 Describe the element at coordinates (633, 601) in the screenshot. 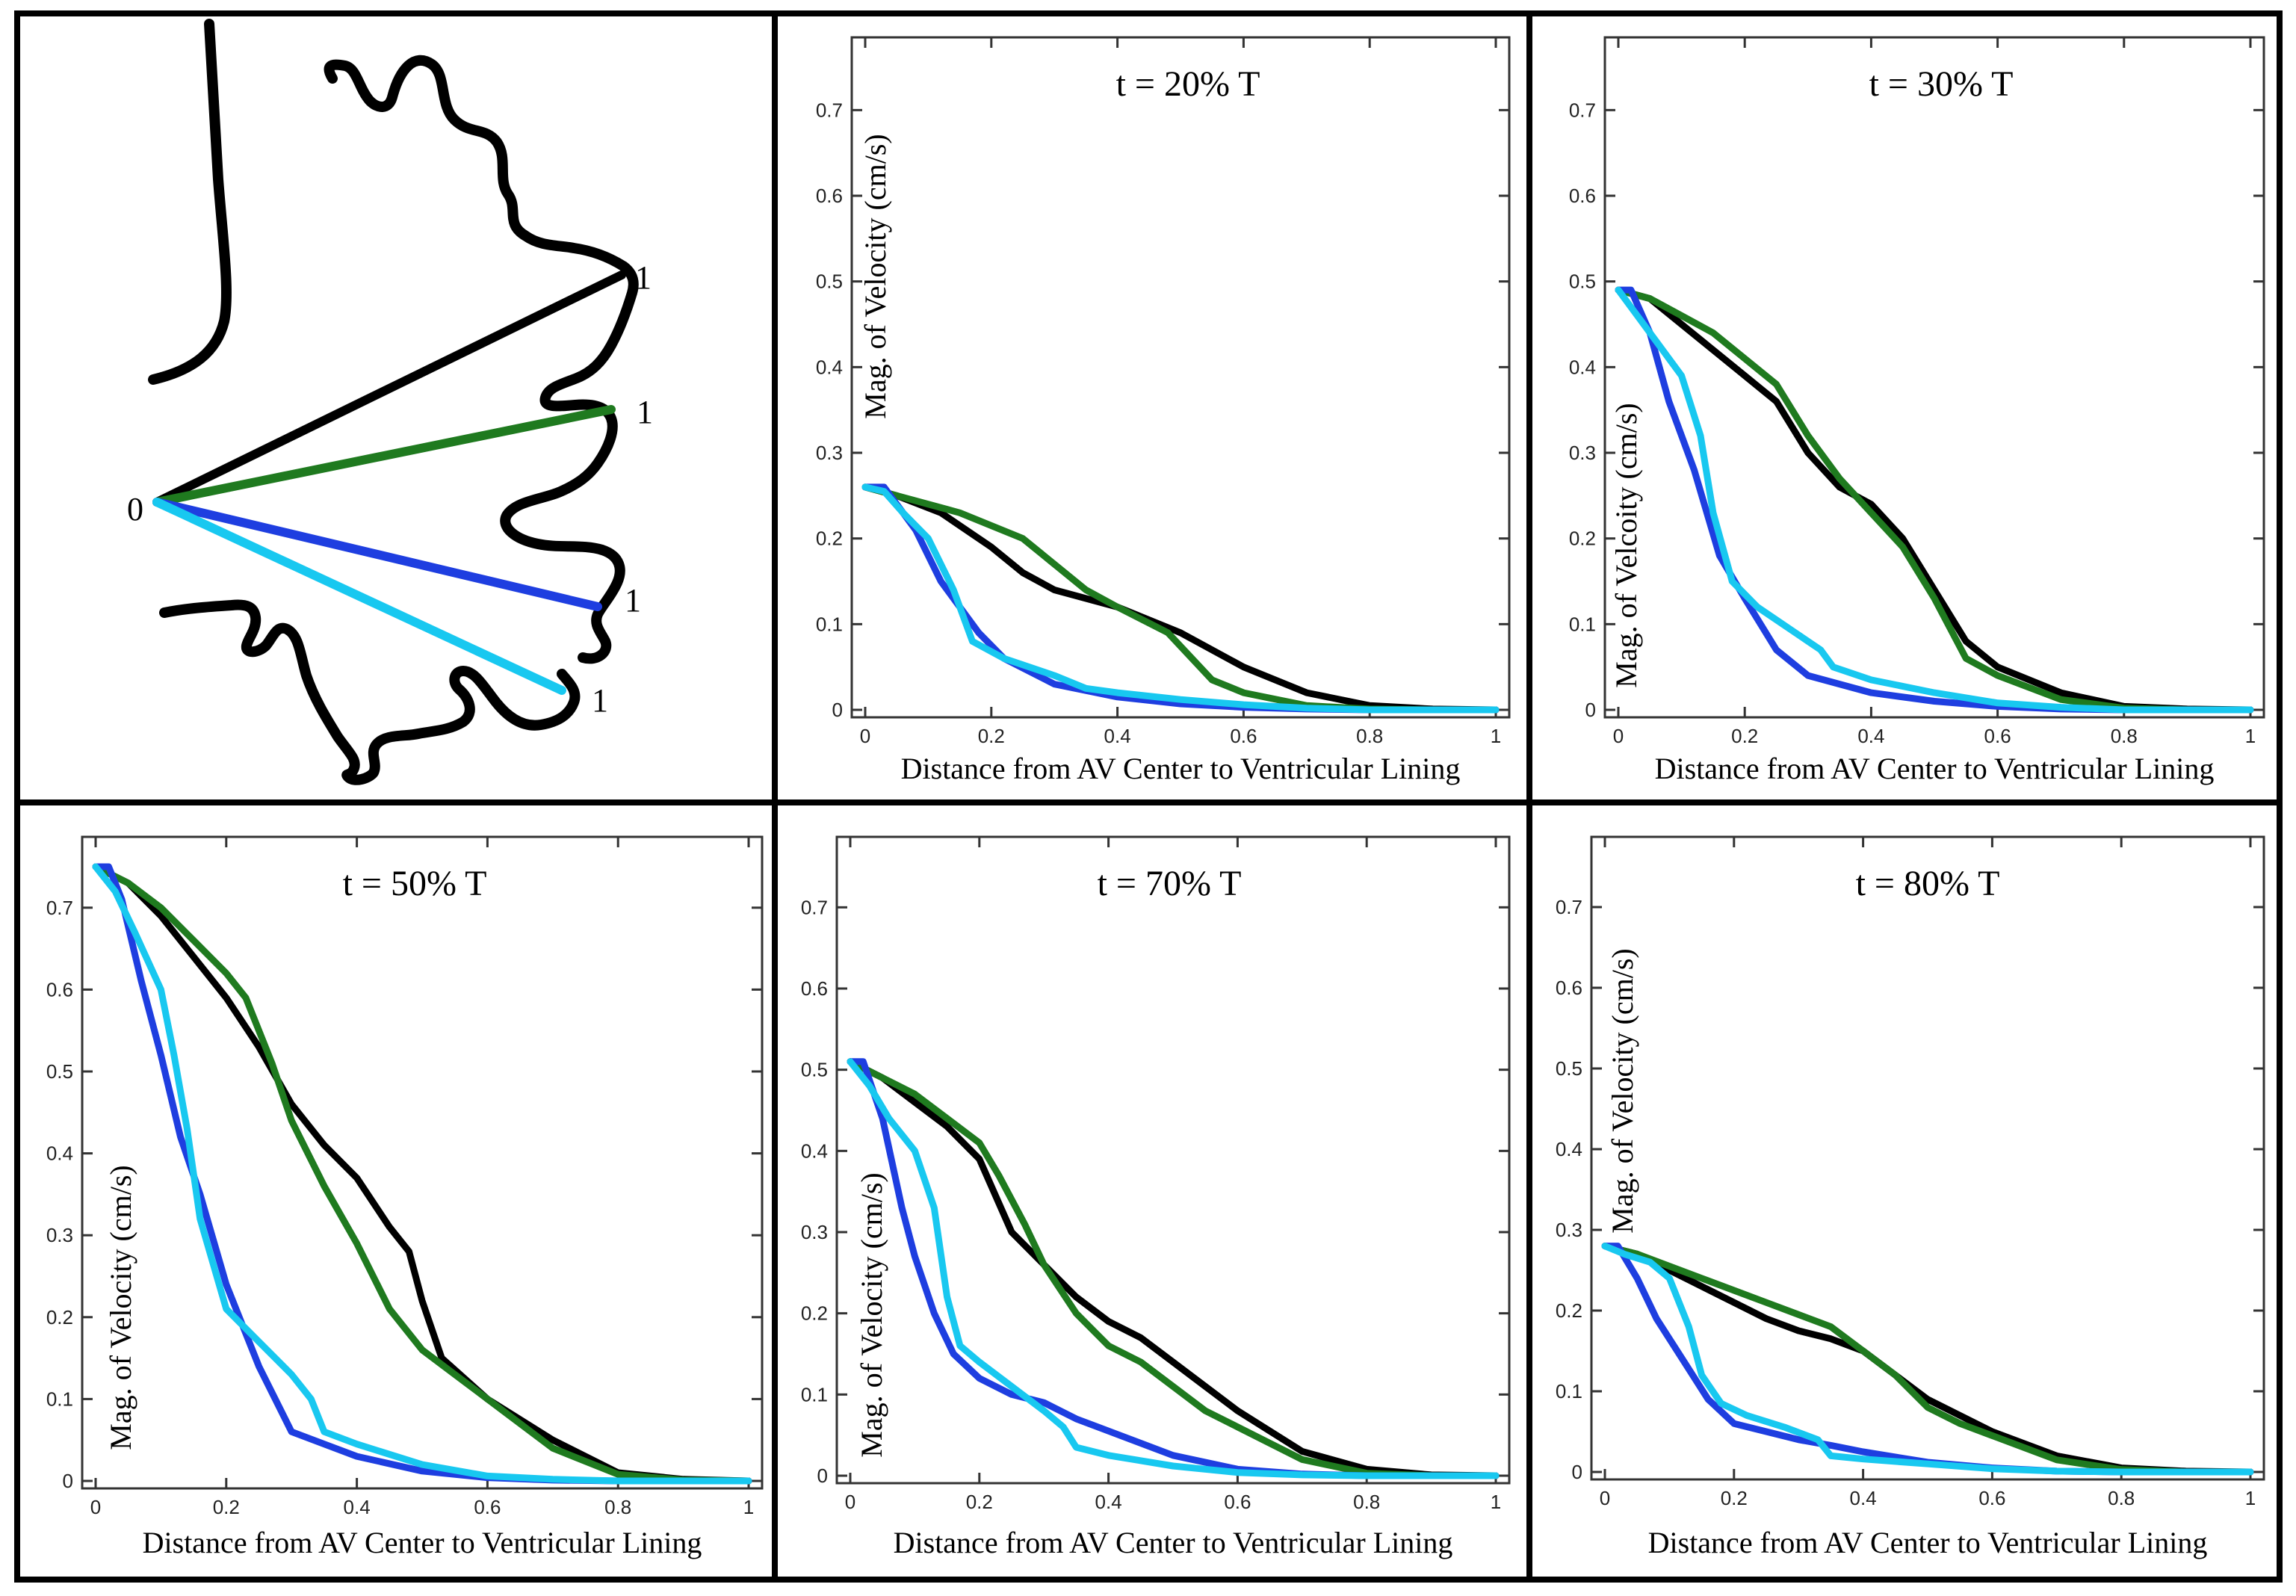

I see `end-label-blue: 1` at that location.